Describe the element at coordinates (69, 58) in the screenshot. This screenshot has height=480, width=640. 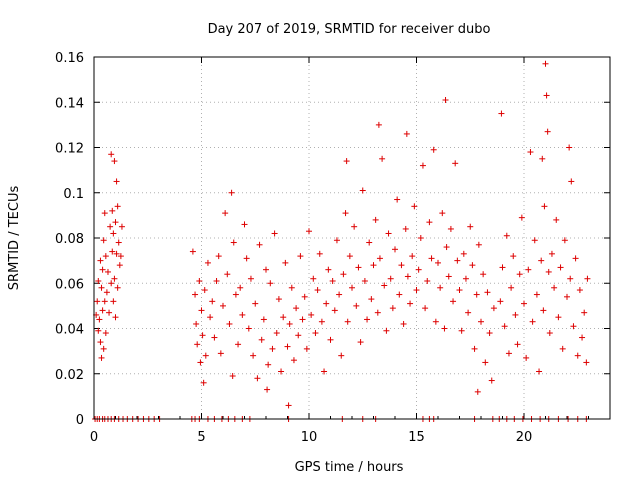
I see `y-tick-label: 0.16` at that location.